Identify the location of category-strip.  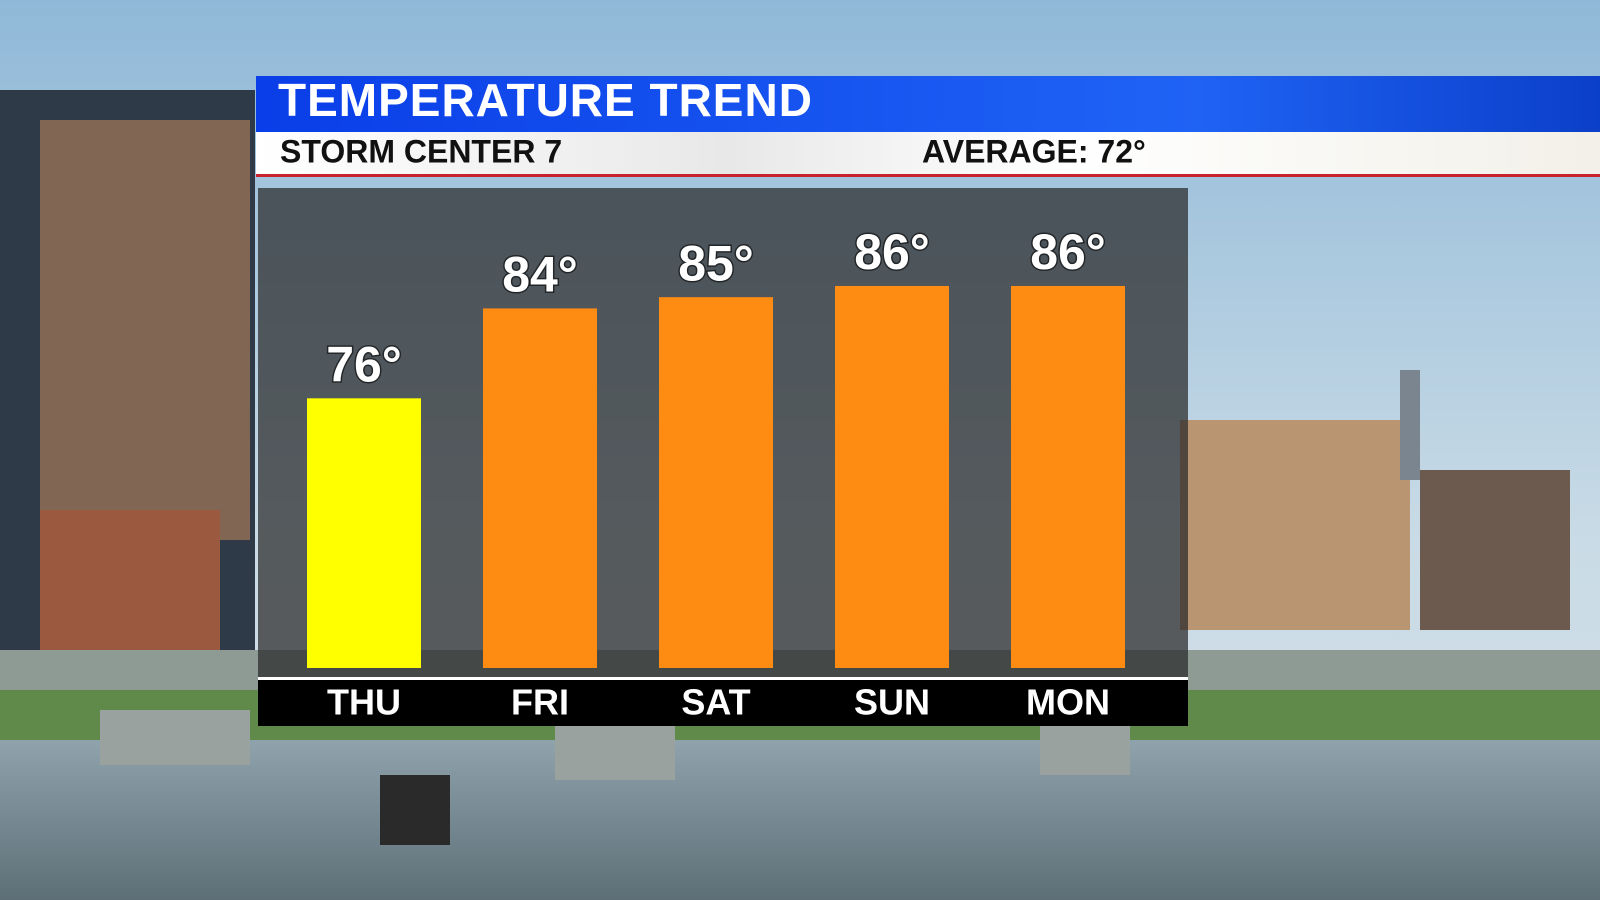
(723, 703).